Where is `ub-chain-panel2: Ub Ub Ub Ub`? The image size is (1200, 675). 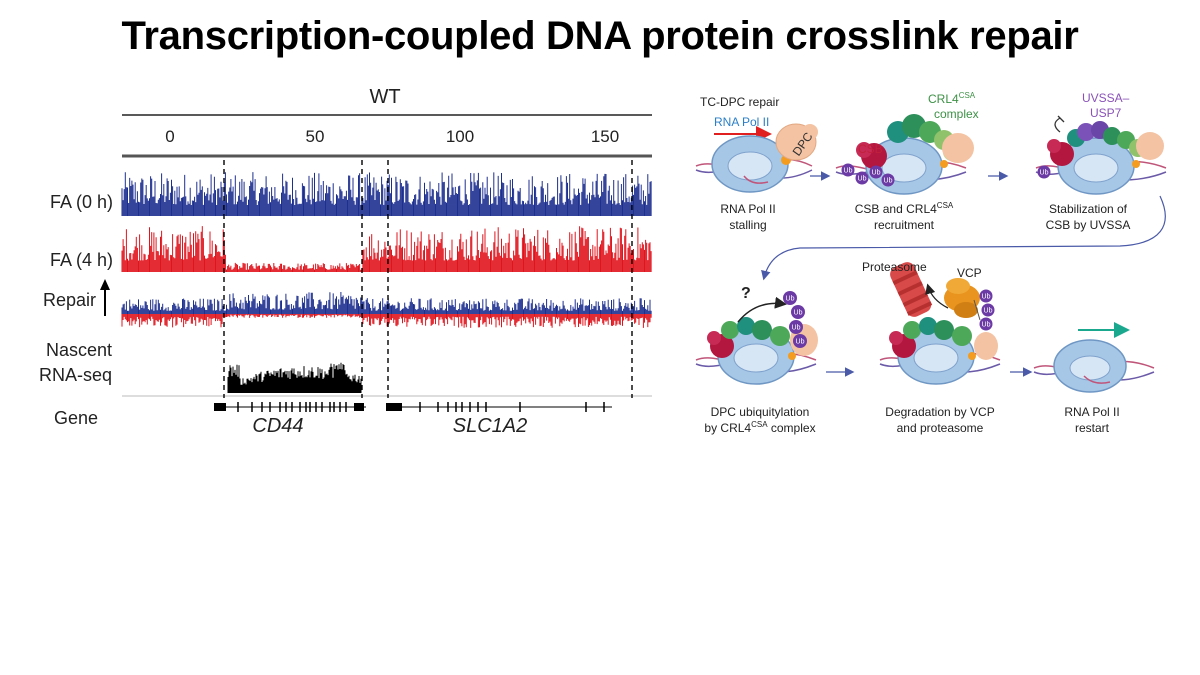 ub-chain-panel2: Ub Ub Ub Ub is located at coordinates (868, 175).